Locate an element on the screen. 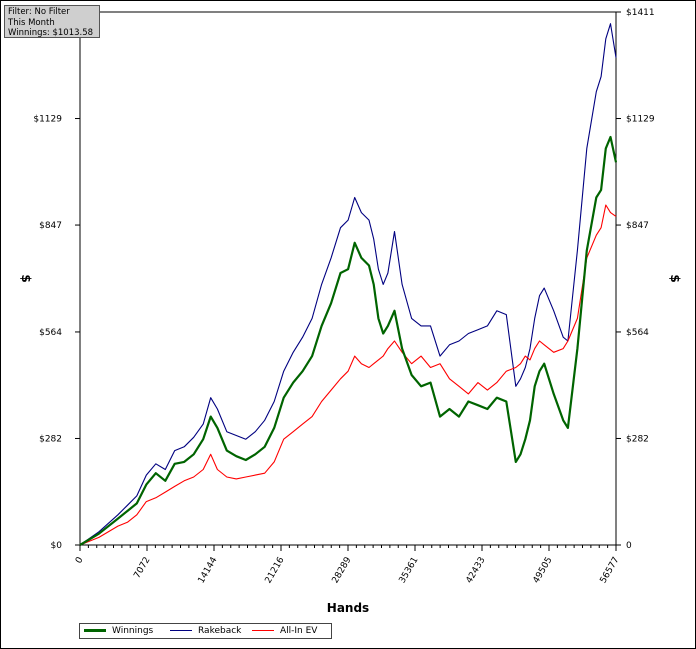  legend-label-all-in-ev: All-In EV is located at coordinates (299, 631).